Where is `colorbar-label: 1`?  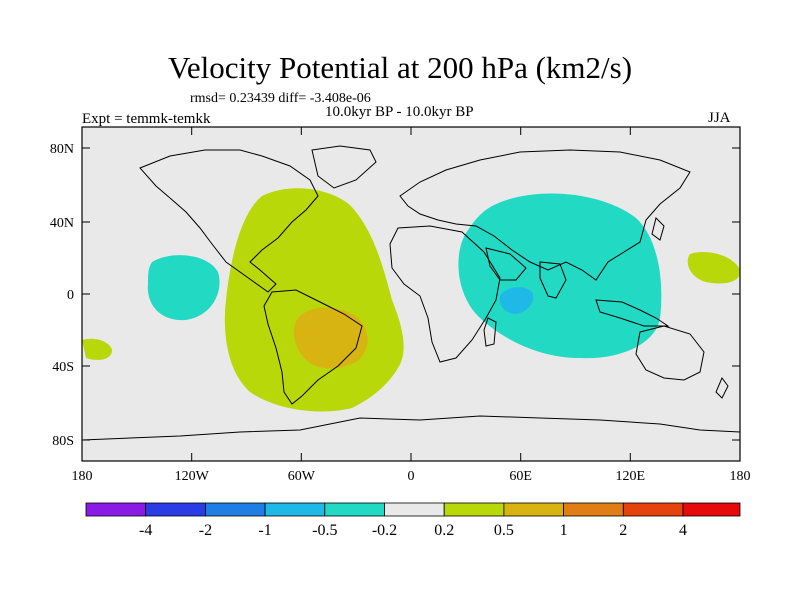 colorbar-label: 1 is located at coordinates (564, 530).